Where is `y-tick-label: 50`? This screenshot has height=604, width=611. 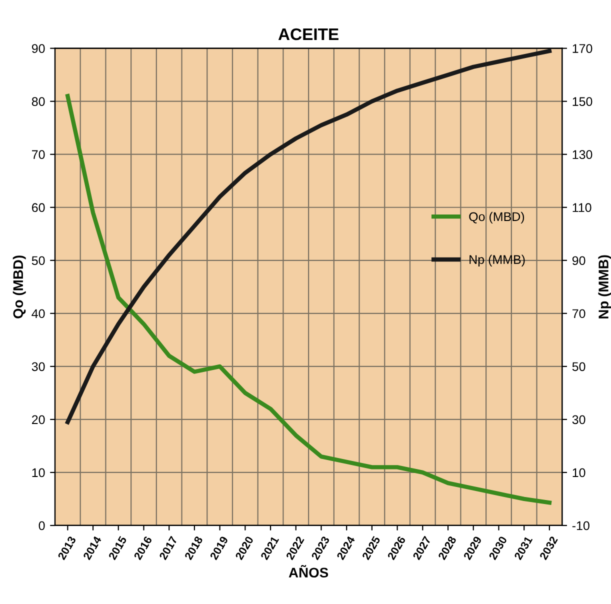
y-tick-label: 50 is located at coordinates (38, 261).